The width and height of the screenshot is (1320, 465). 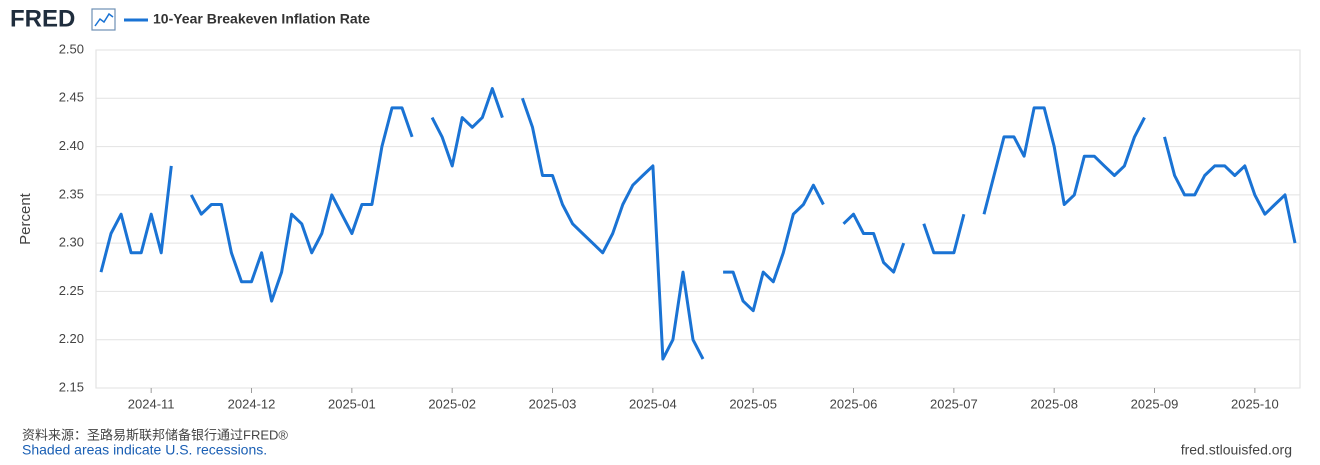 What do you see at coordinates (954, 403) in the screenshot?
I see `x-tick-label: 2025-07` at bounding box center [954, 403].